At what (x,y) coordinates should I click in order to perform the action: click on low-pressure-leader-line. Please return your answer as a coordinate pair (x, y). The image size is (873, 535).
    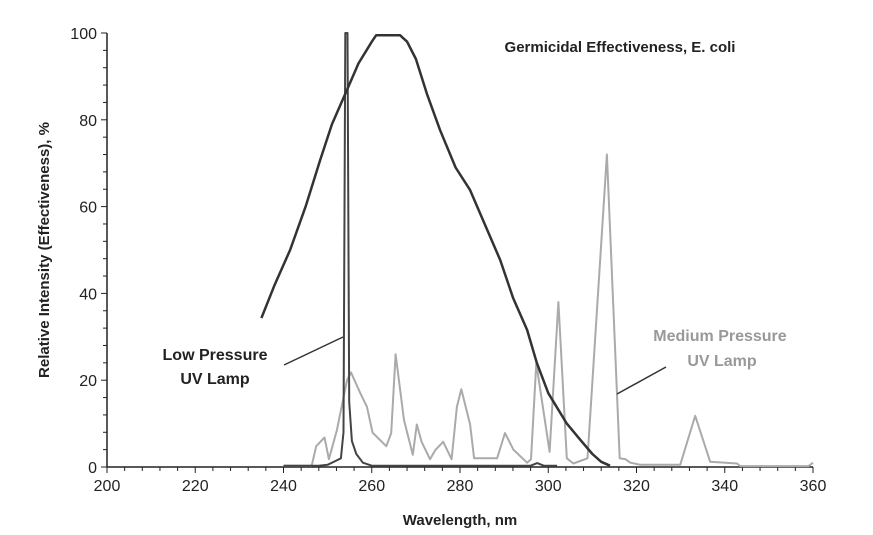
    Looking at the image, I should click on (313, 351).